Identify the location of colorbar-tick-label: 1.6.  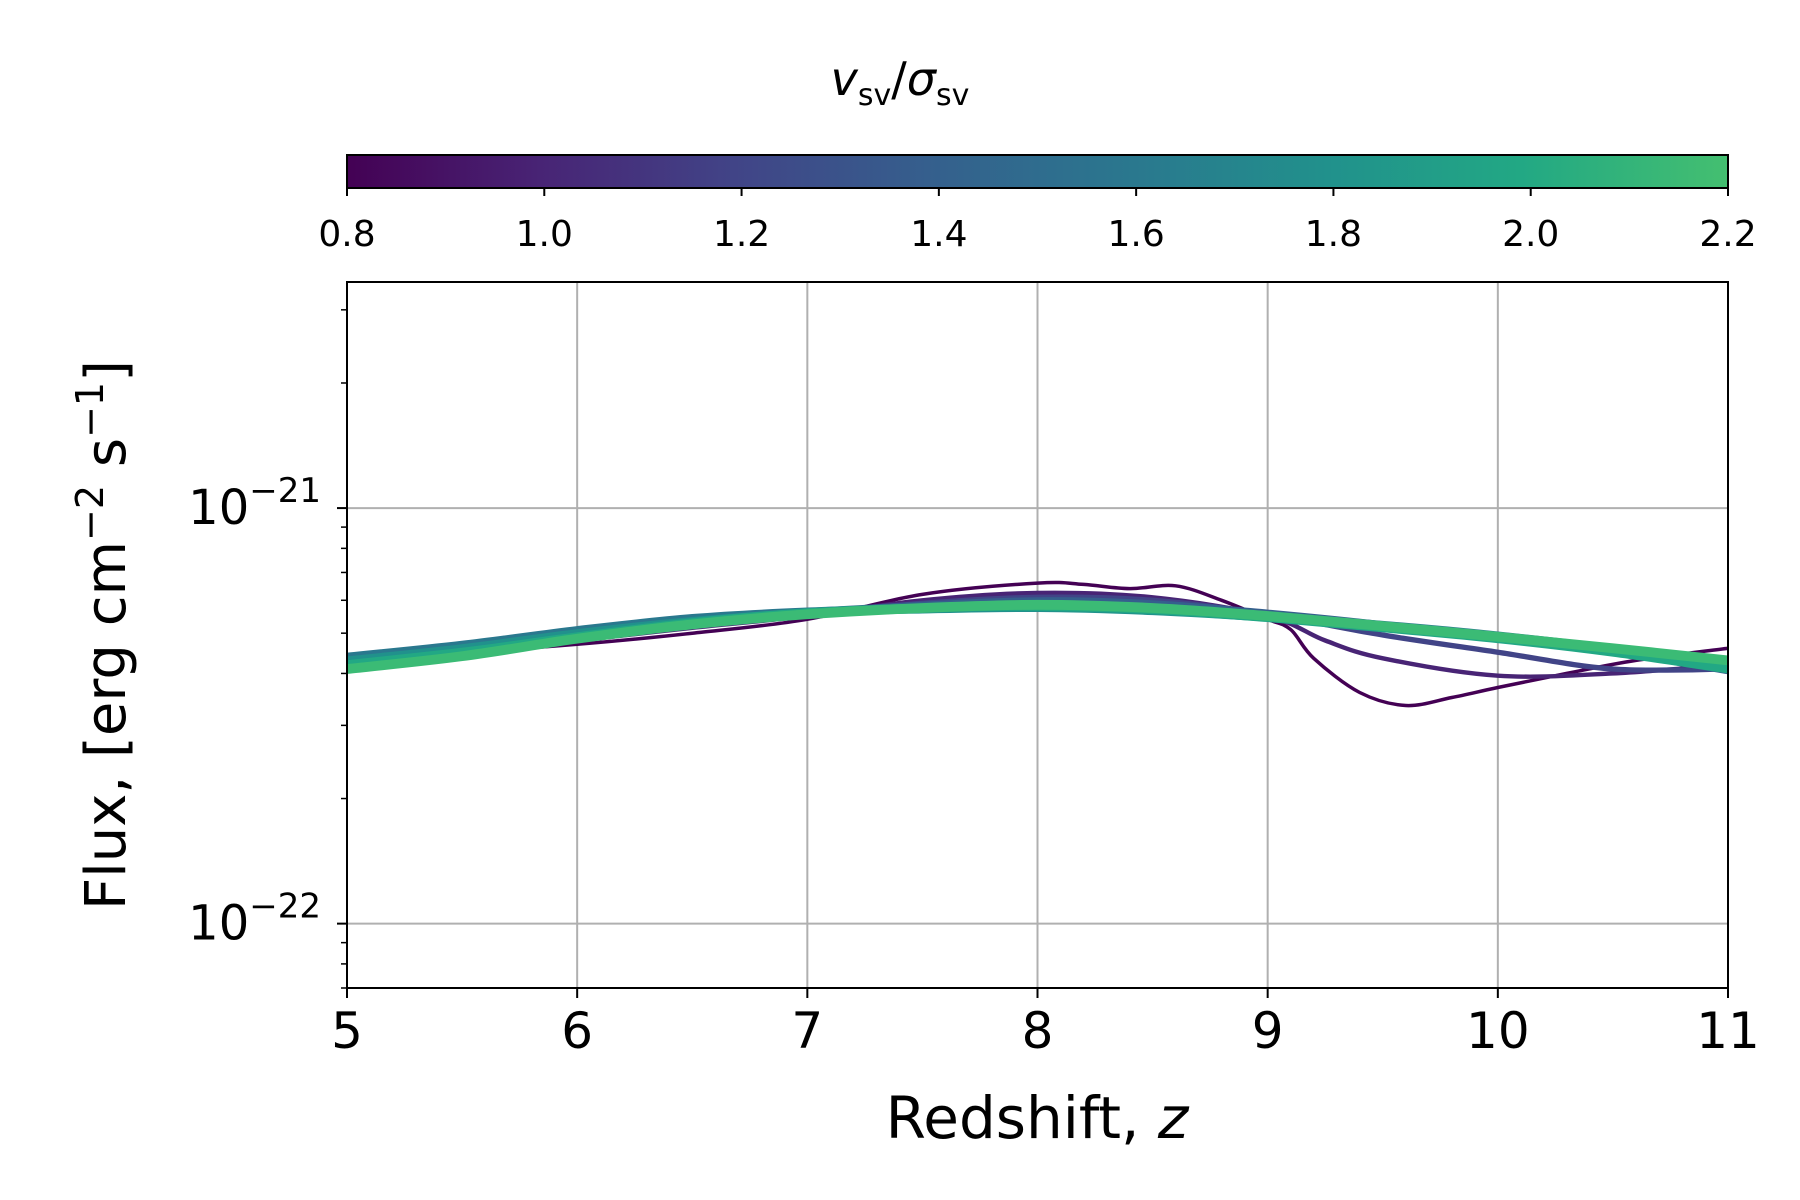
(1136, 234).